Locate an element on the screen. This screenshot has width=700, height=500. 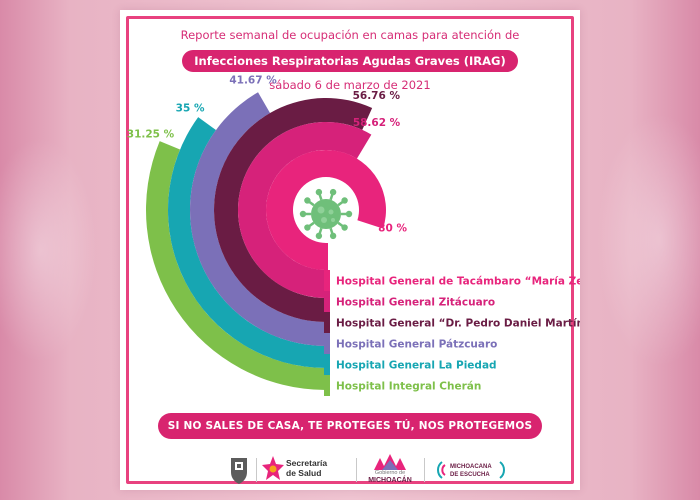
category-label-4: Hospital General La Piedad is located at coordinates (416, 366).